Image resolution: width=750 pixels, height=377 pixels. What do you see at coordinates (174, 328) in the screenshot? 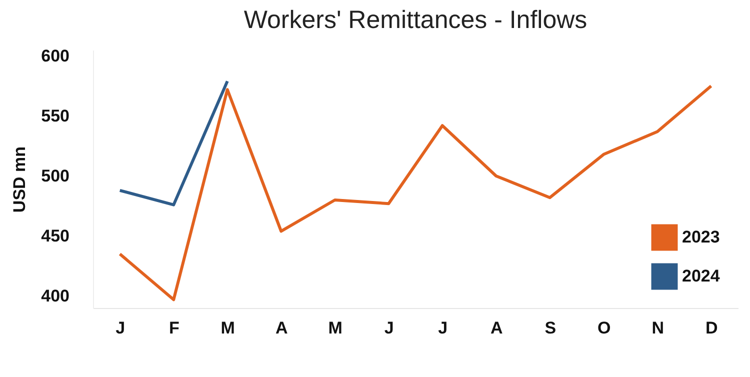
I see `x-tick-label: F` at bounding box center [174, 328].